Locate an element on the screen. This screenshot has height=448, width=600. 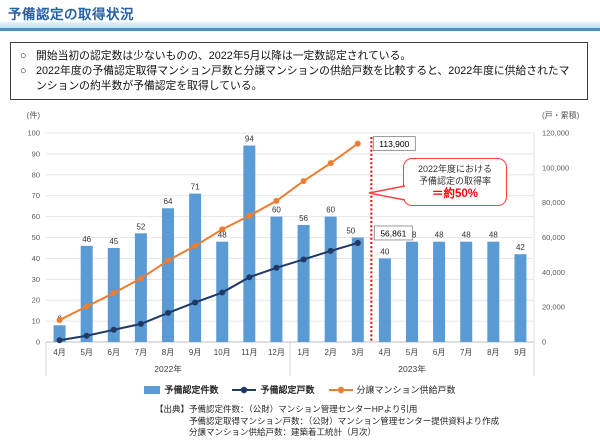
bar-16-8月 is located at coordinates (493, 291).